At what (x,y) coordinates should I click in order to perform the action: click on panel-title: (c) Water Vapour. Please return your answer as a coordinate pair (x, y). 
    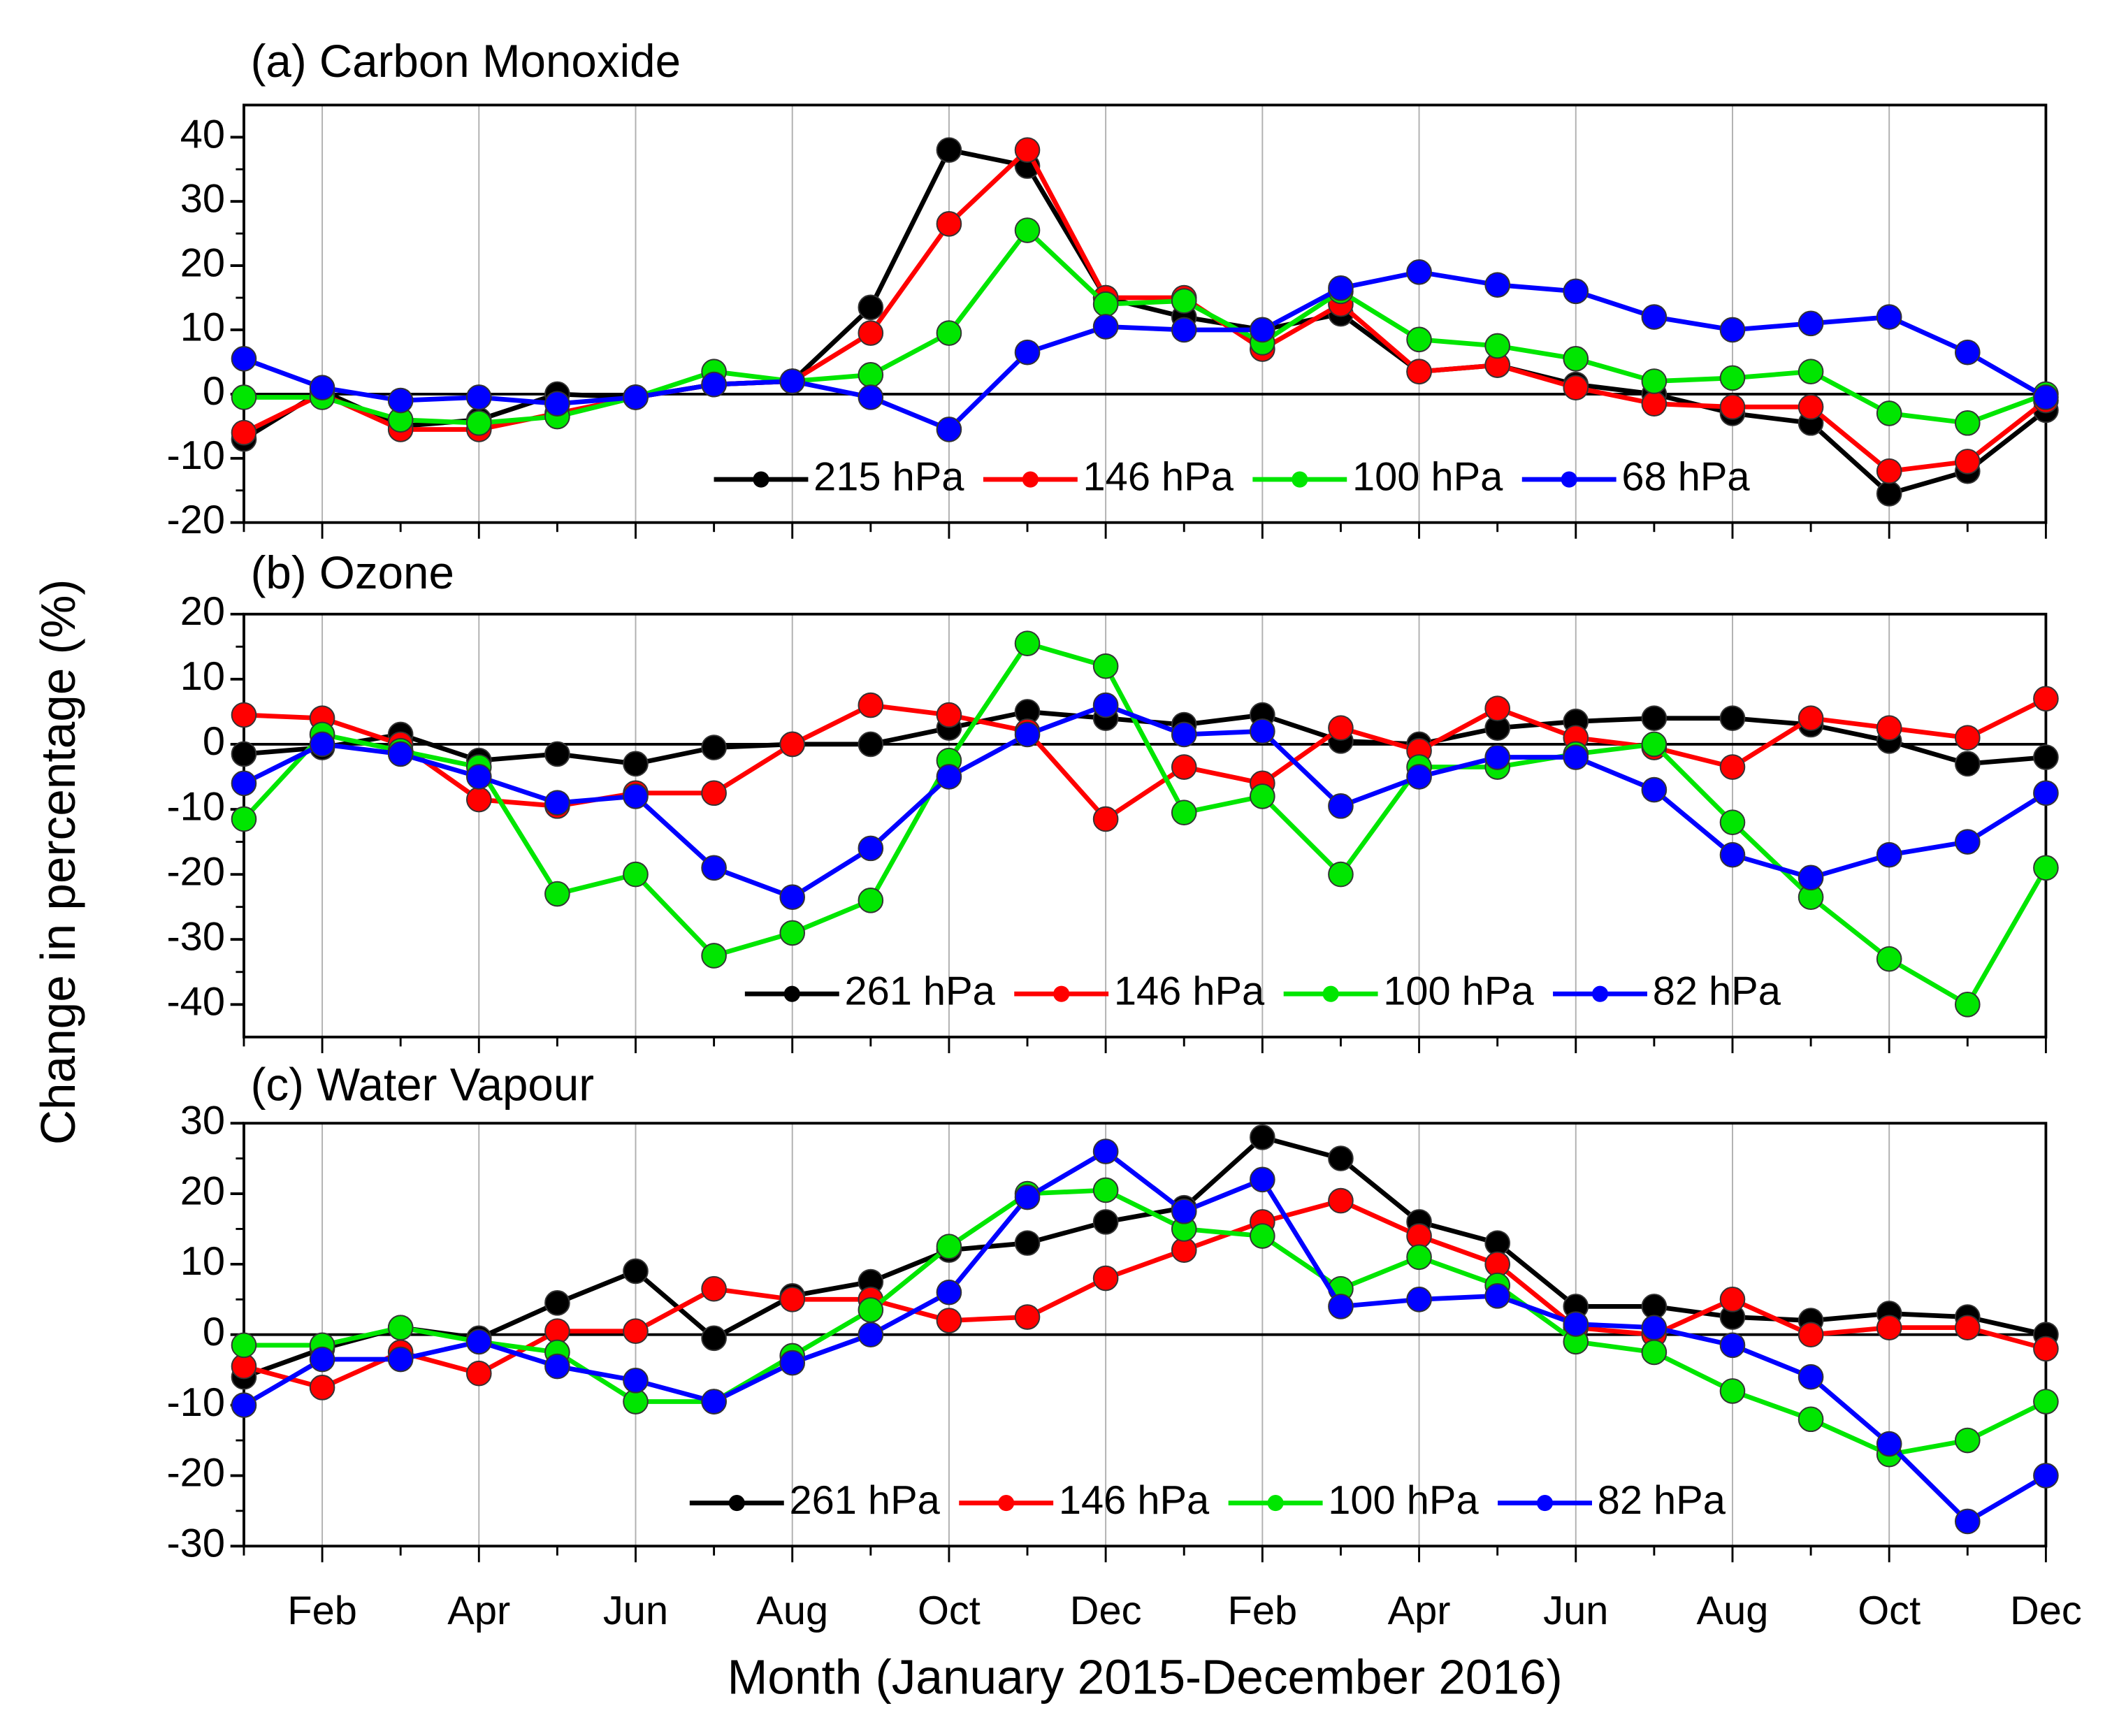
    Looking at the image, I should click on (423, 1084).